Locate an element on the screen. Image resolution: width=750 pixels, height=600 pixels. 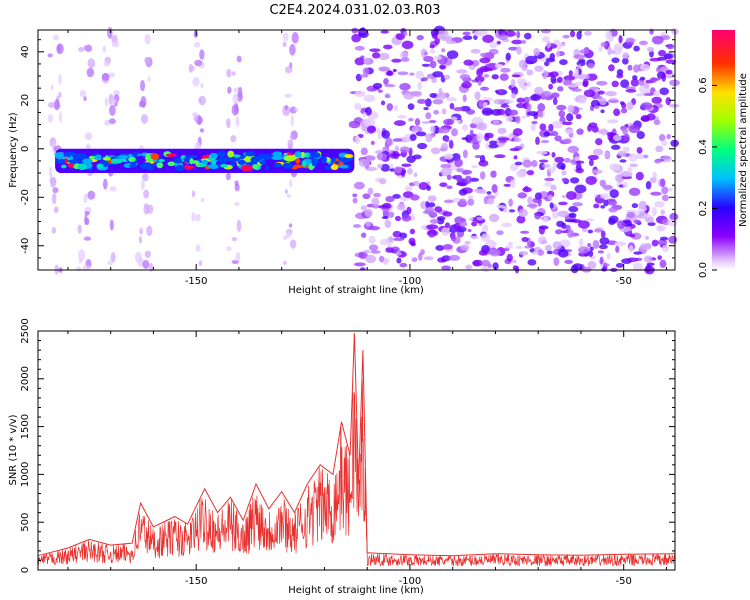
y-tick-label: 2500 is located at coordinates (25, 330).